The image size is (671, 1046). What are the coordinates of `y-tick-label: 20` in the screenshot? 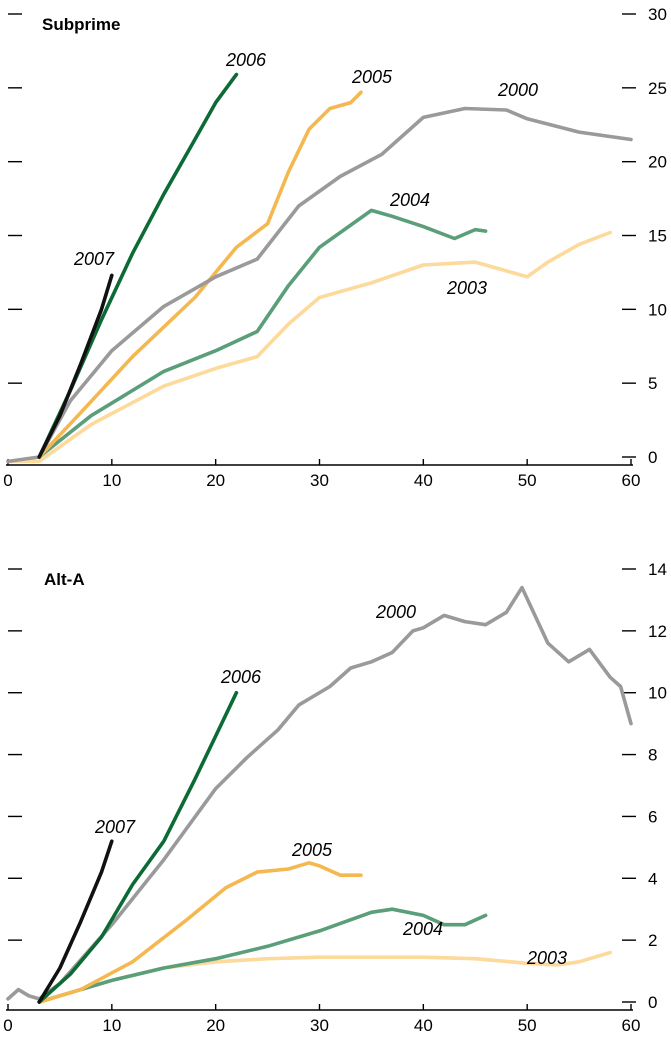 It's located at (657, 162).